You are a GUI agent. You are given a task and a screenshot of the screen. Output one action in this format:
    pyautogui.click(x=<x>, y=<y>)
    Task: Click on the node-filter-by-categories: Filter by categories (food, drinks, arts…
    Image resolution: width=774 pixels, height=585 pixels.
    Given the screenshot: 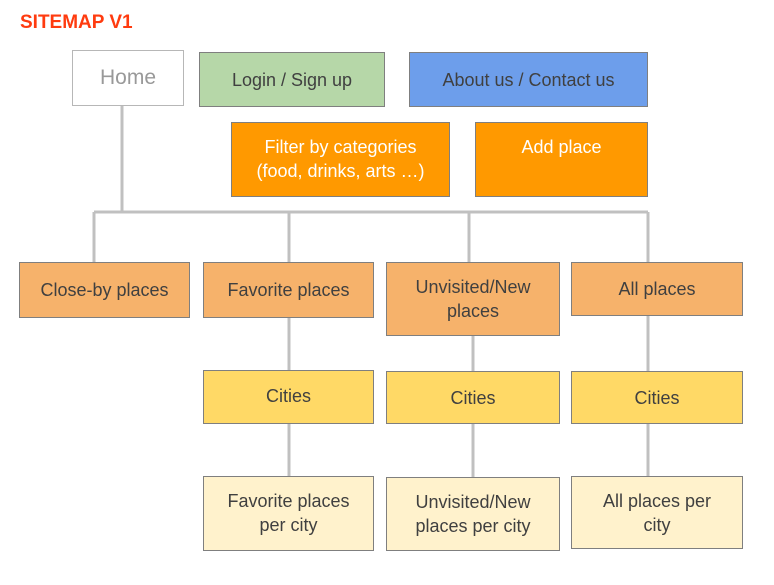 What is the action you would take?
    pyautogui.click(x=340, y=159)
    